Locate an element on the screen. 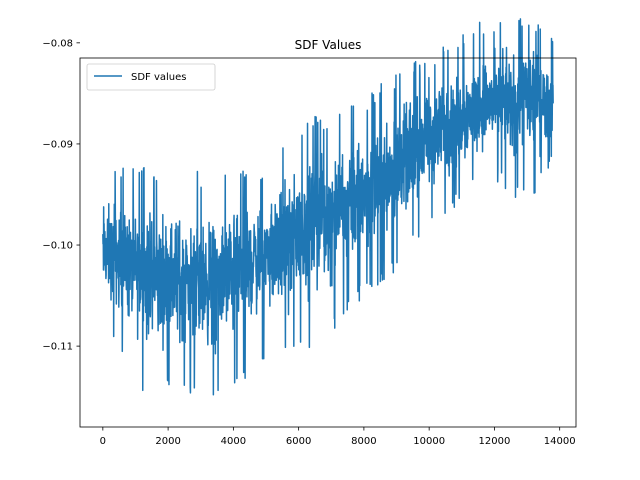 The image size is (640, 480). x-tick-label: 2000 is located at coordinates (167, 441).